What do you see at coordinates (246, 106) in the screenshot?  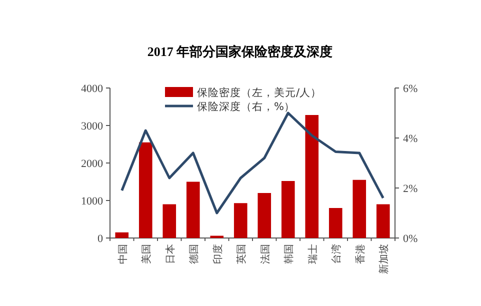 I see `legend-label: 保险深度（右，%）` at bounding box center [246, 106].